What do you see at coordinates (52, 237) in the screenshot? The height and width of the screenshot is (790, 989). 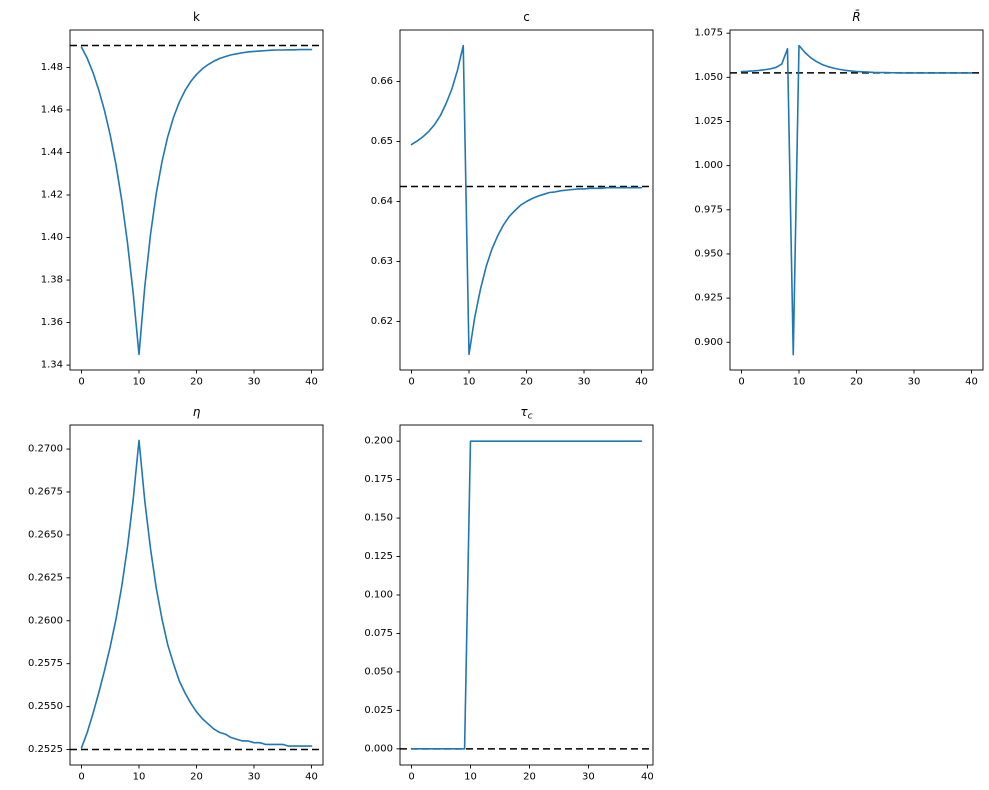 I see `y-tick-label: 1.40` at bounding box center [52, 237].